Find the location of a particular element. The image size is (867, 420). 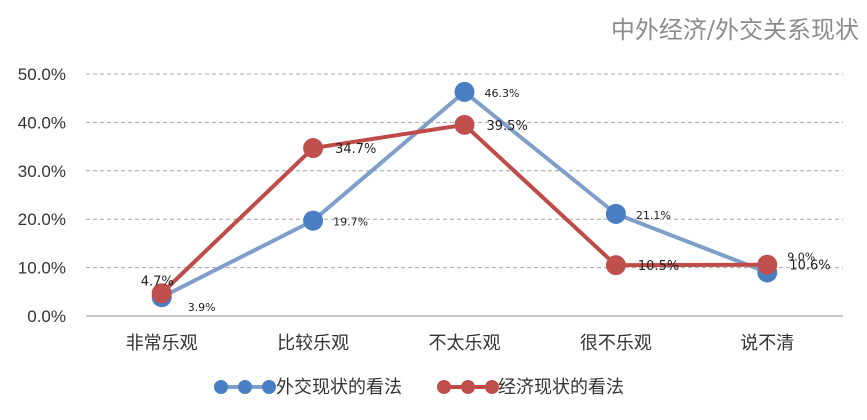

x-tick-label: 不太乐观 is located at coordinates (465, 343).